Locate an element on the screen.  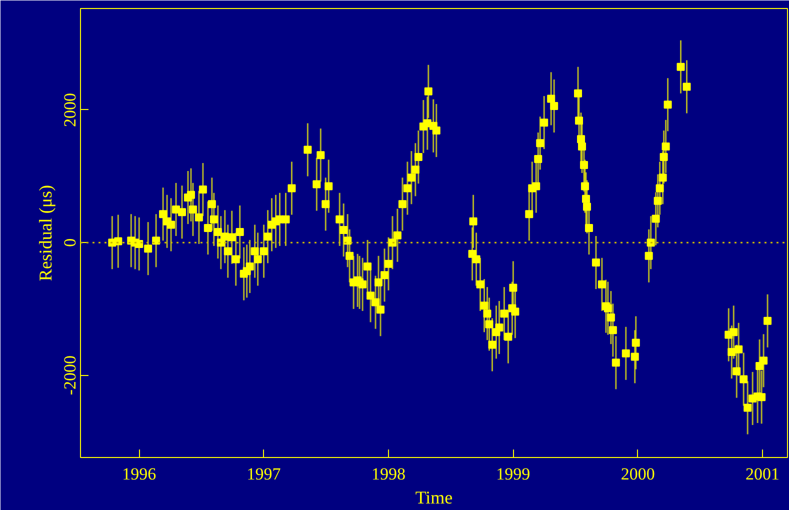
x-axis-title: Time is located at coordinates (434, 498).